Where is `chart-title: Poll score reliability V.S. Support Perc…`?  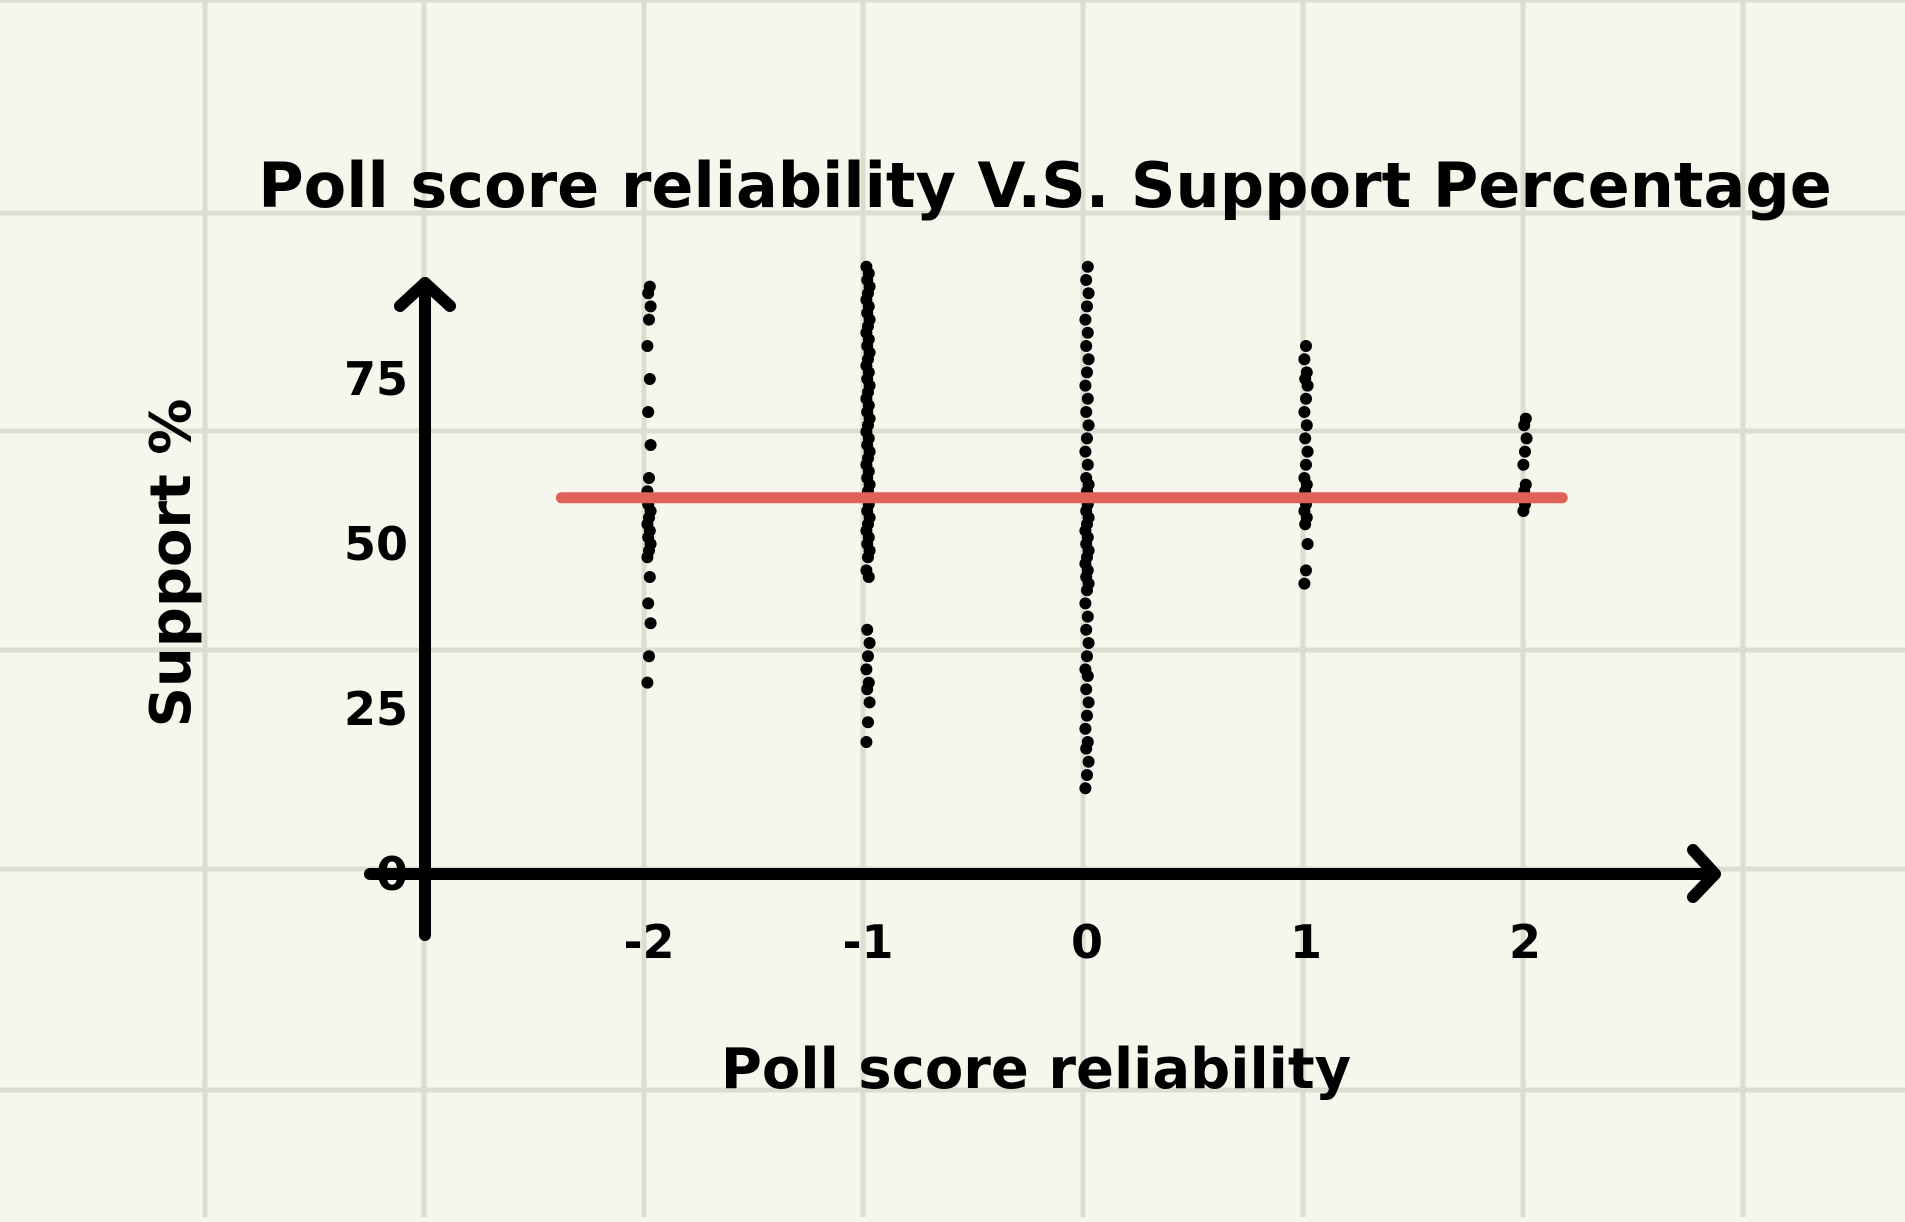
chart-title: Poll score reliability V.S. Support Perc… is located at coordinates (1045, 185).